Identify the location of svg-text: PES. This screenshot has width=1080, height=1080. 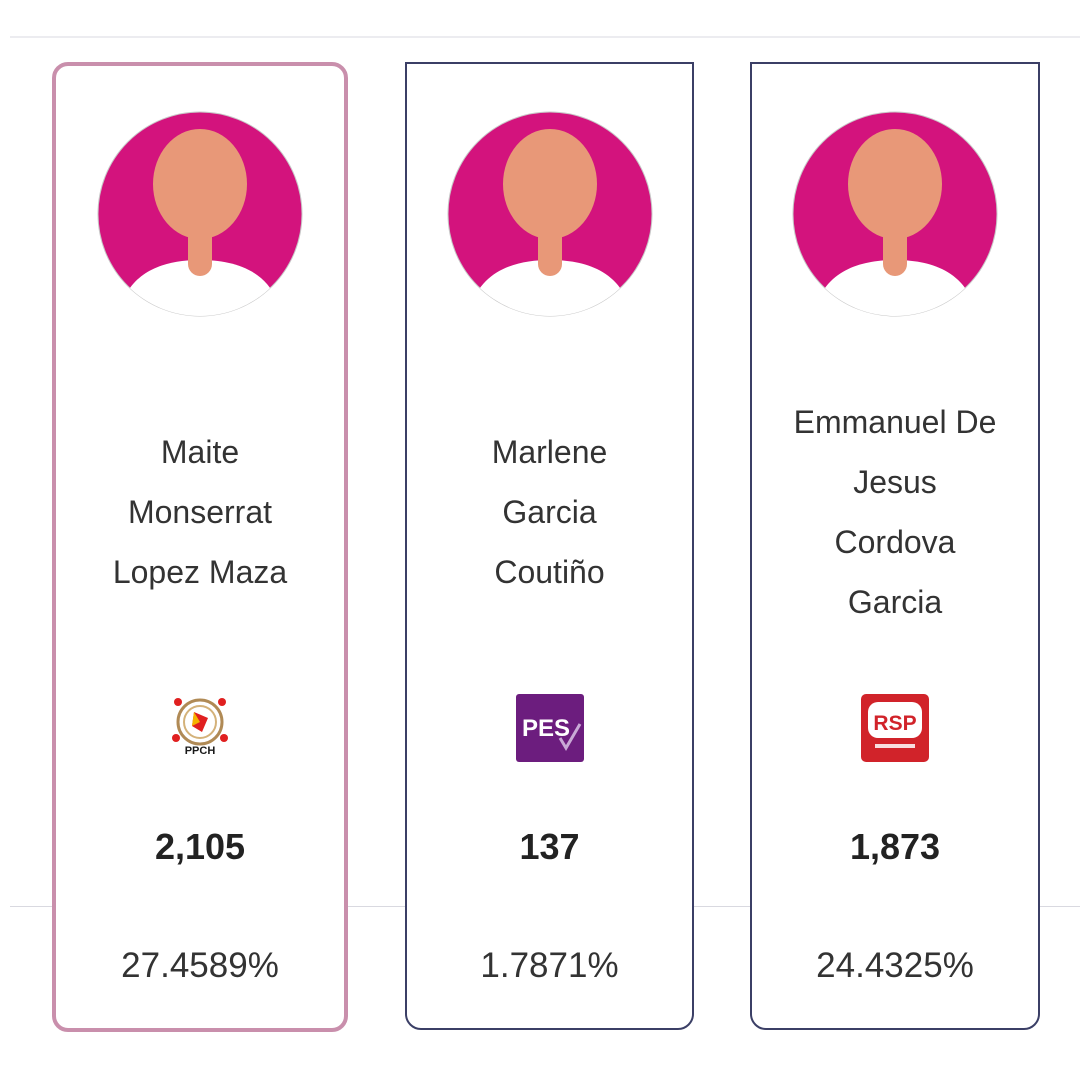
(545, 728).